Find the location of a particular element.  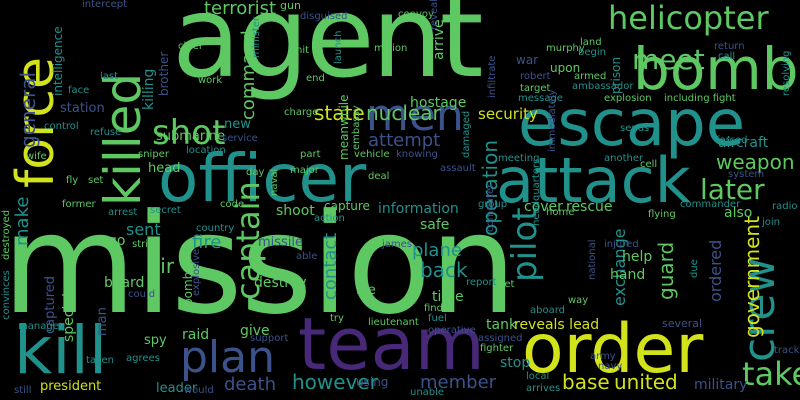

word-intelligence: intelligence is located at coordinates (58, 61).